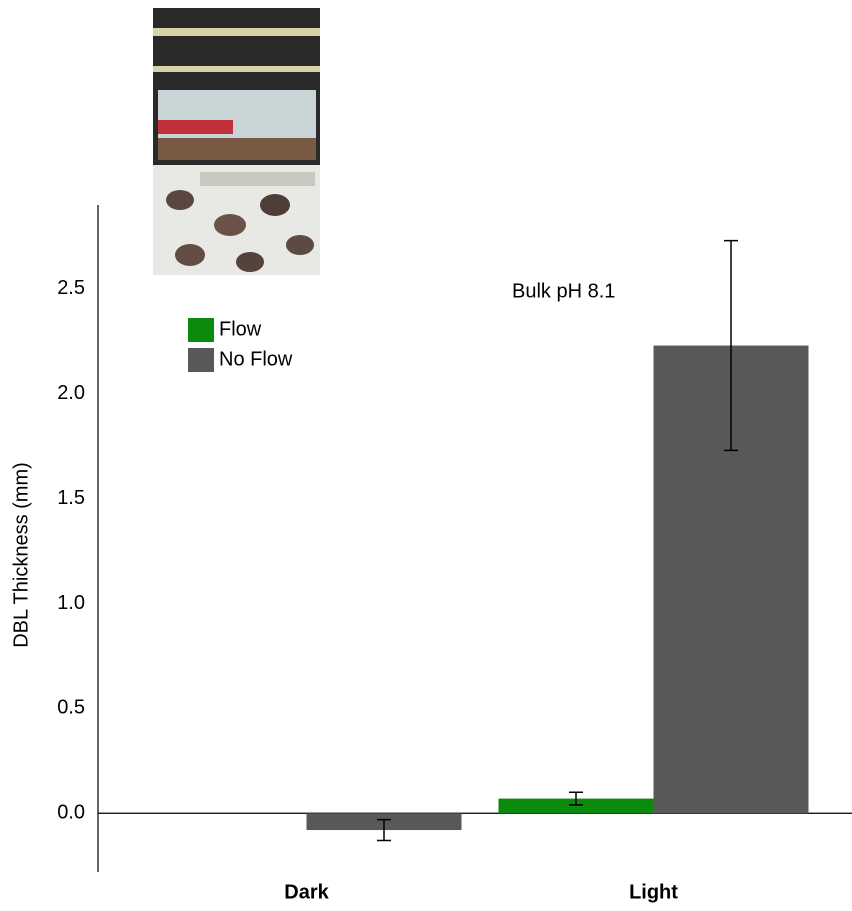 The image size is (852, 911). What do you see at coordinates (240, 329) in the screenshot?
I see `legend-label: Flow` at bounding box center [240, 329].